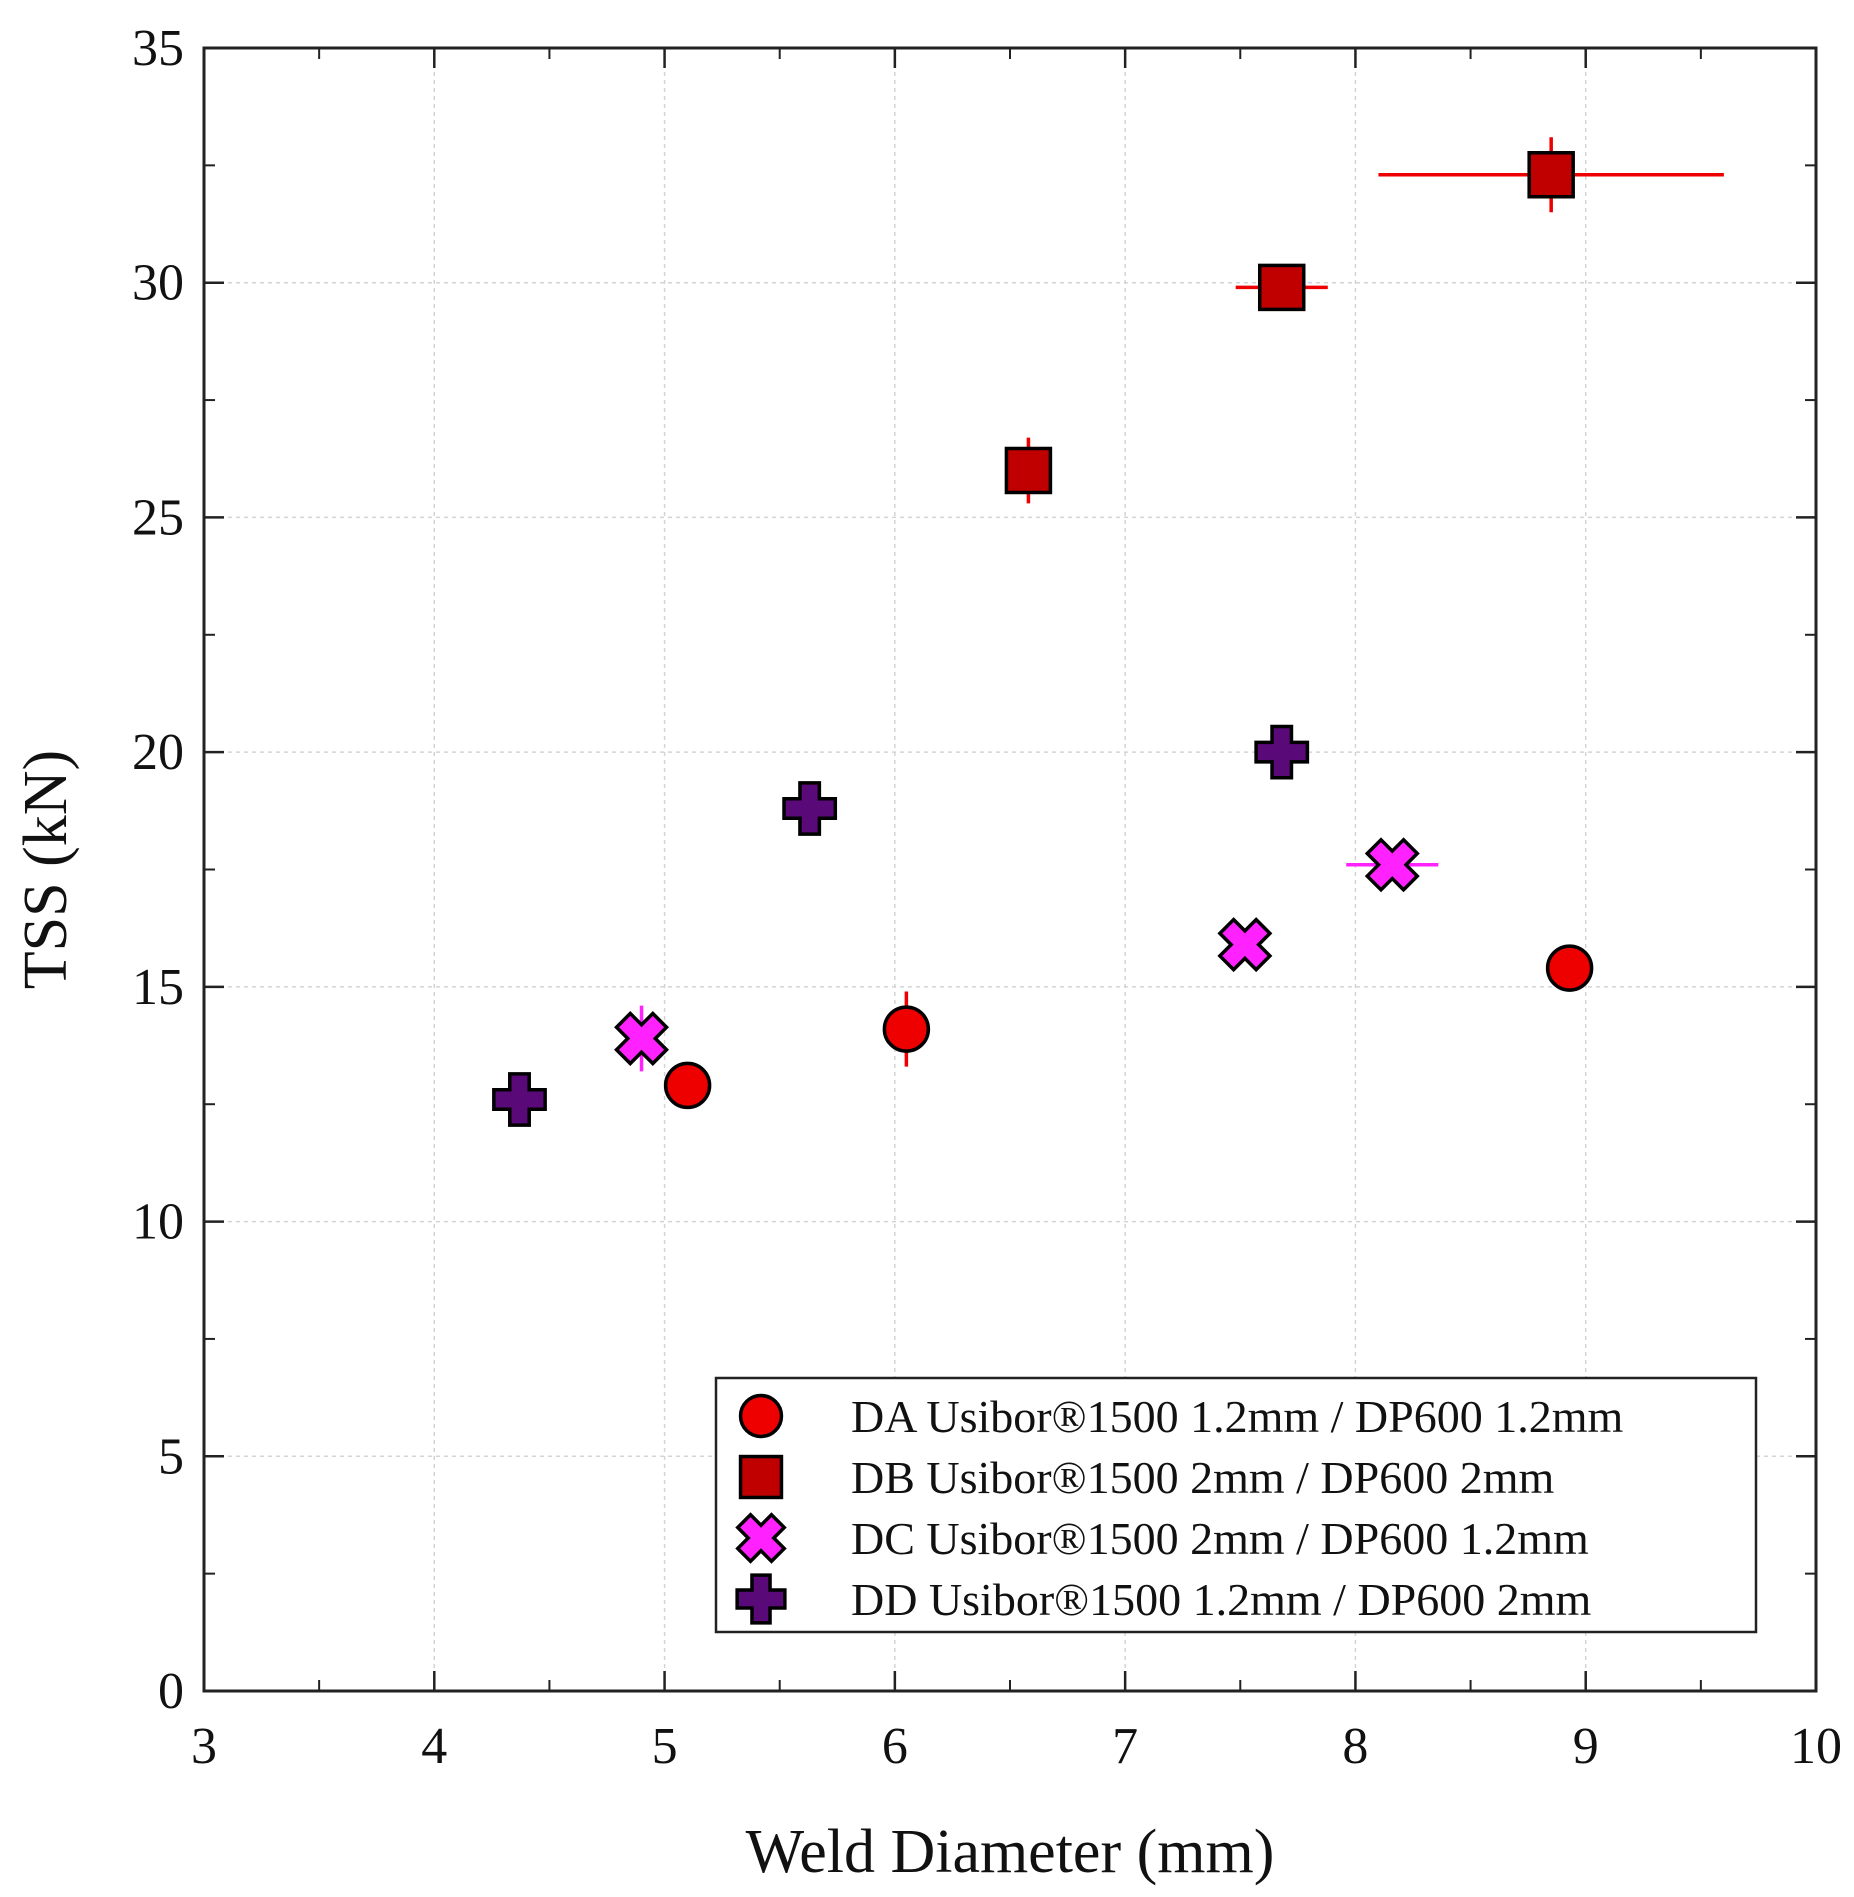 The height and width of the screenshot is (1897, 1854). I want to click on y-tick-labels: 0 5 10 15 20 25 30 35, so click(158, 870).